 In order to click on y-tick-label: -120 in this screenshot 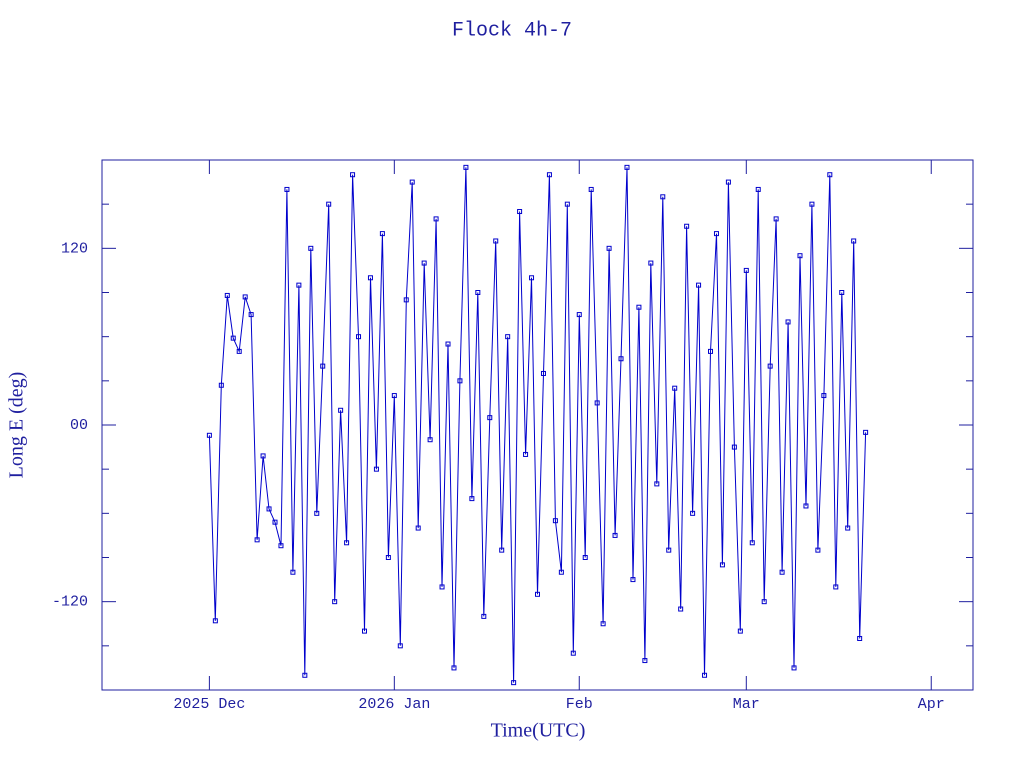, I will do `click(70, 602)`.